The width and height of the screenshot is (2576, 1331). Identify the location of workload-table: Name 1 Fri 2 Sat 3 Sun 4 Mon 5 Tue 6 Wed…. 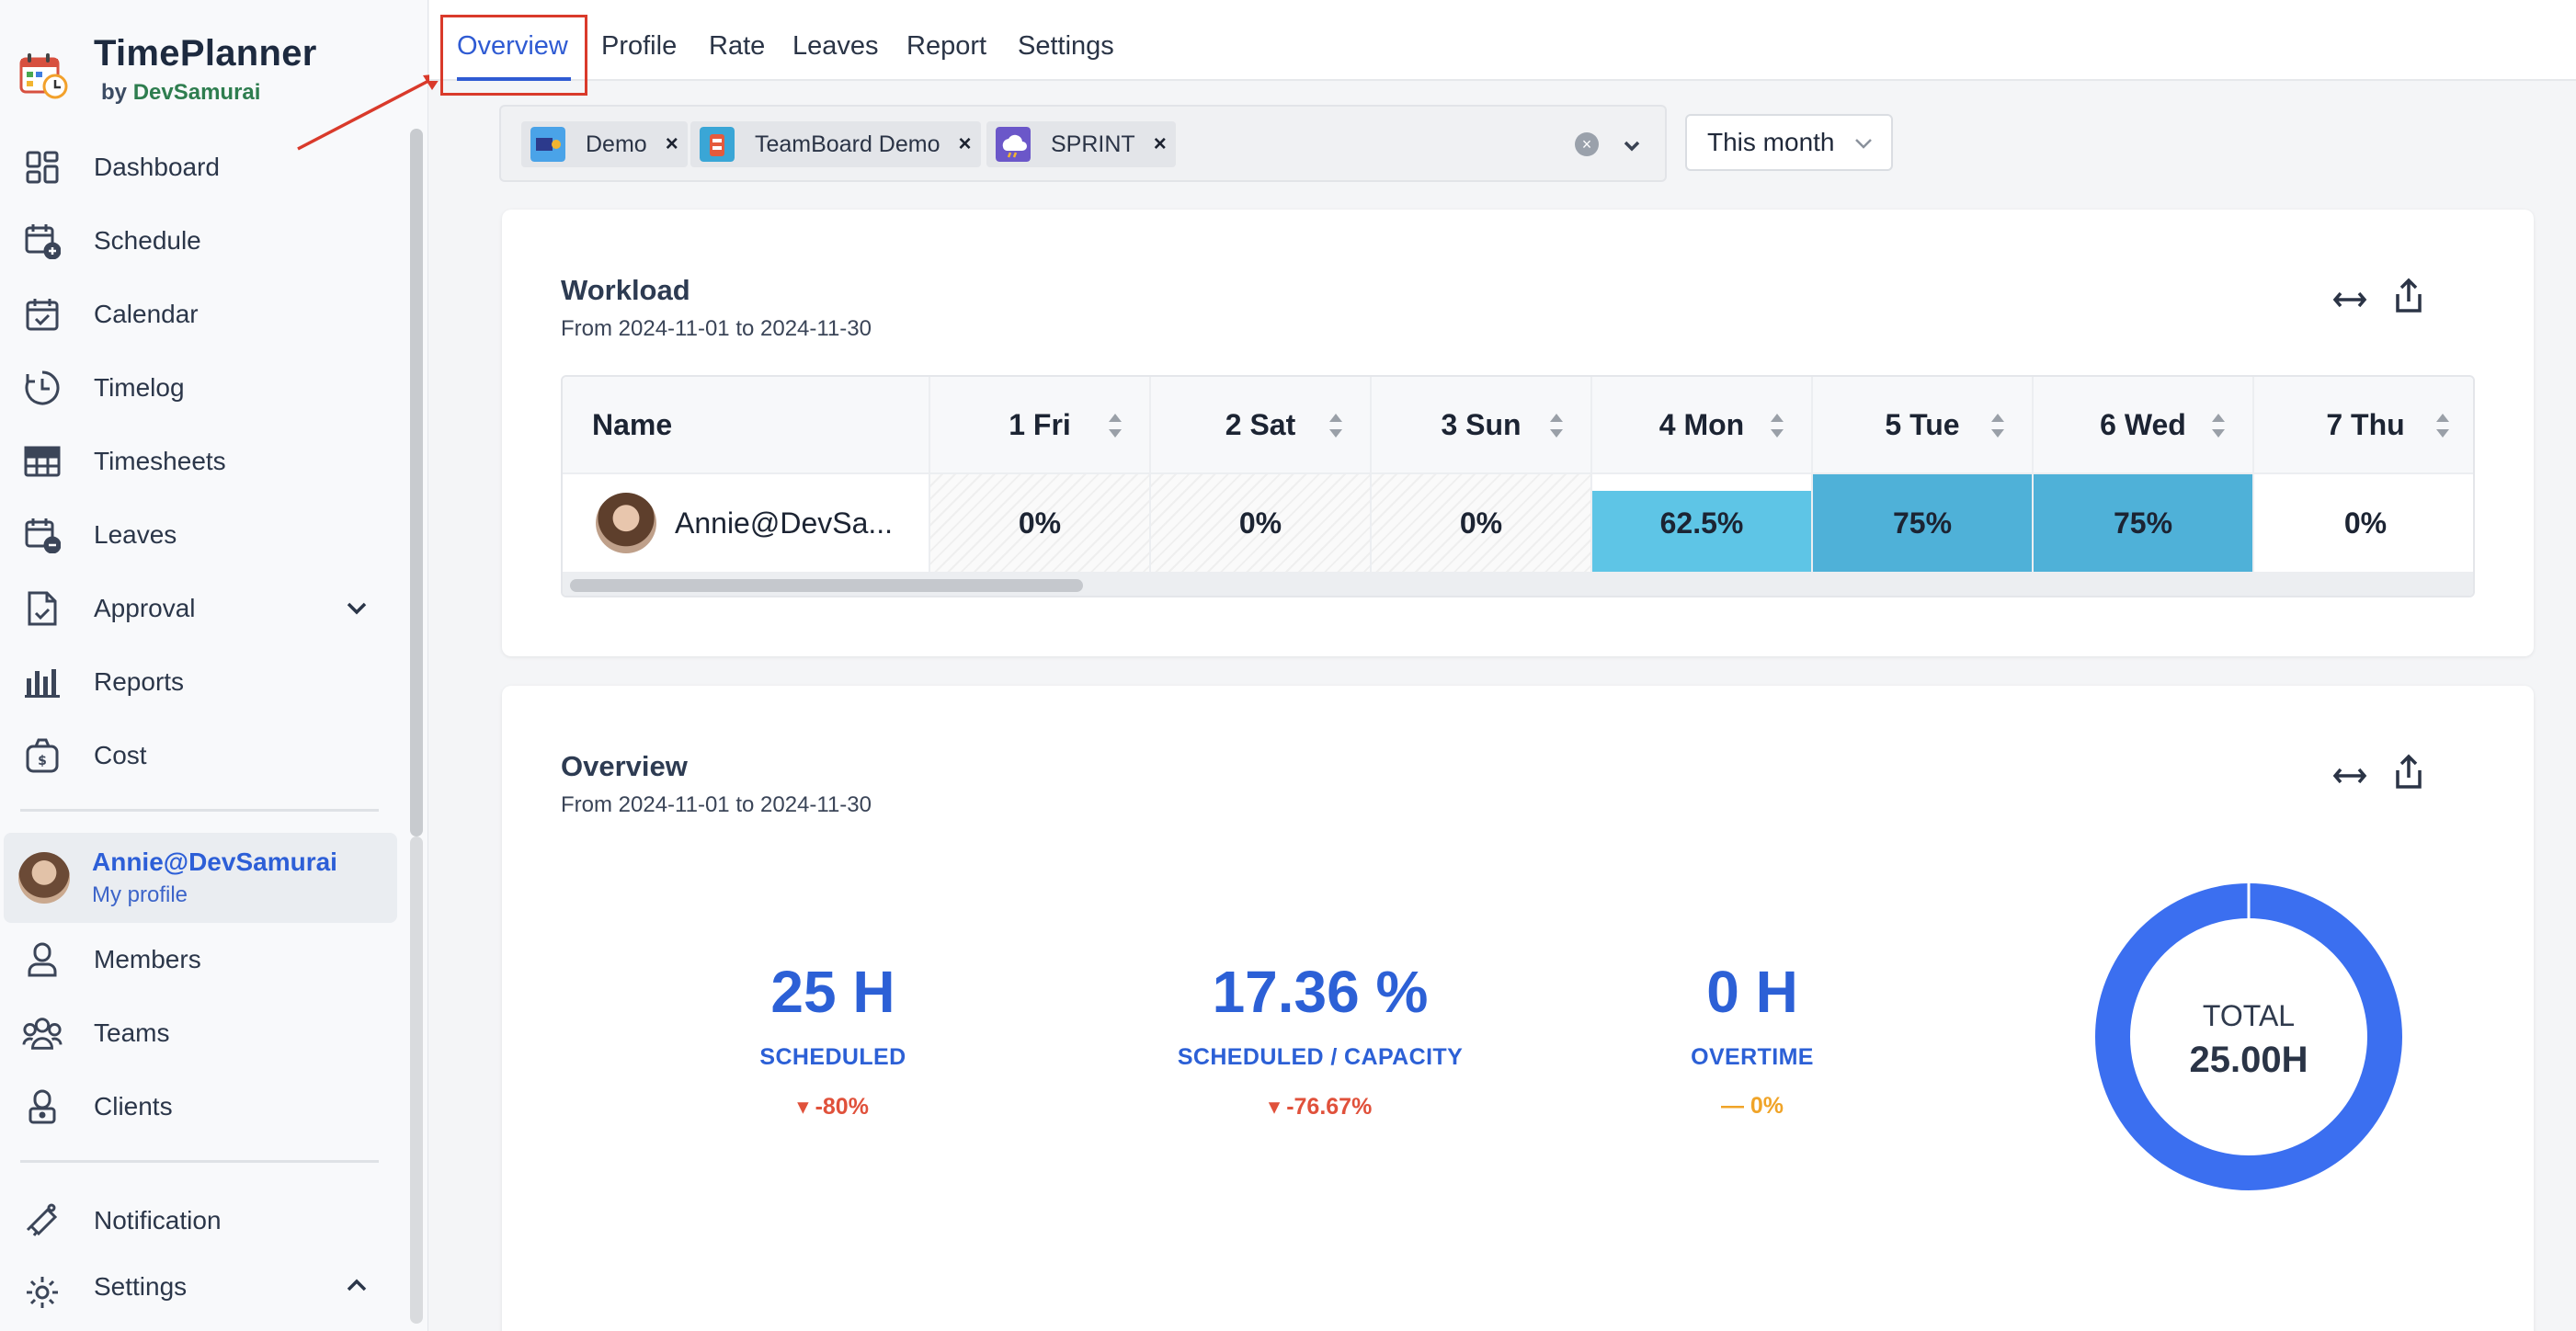
(1518, 486).